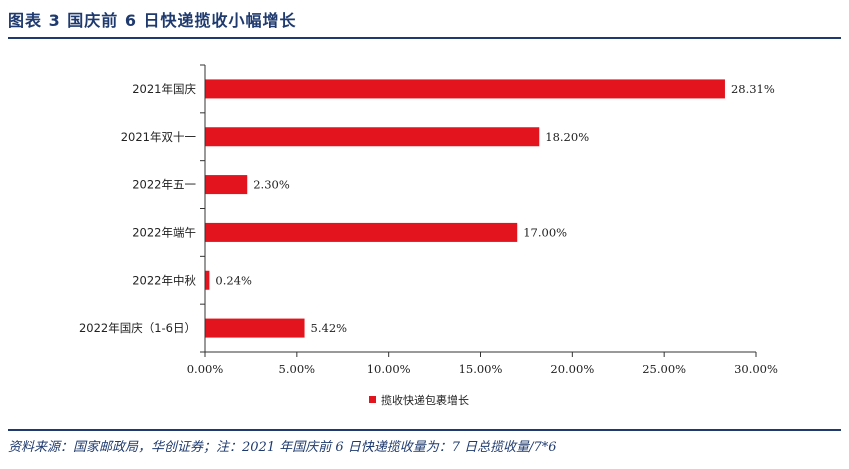  I want to click on data-label-1: 28.31%, so click(753, 89).